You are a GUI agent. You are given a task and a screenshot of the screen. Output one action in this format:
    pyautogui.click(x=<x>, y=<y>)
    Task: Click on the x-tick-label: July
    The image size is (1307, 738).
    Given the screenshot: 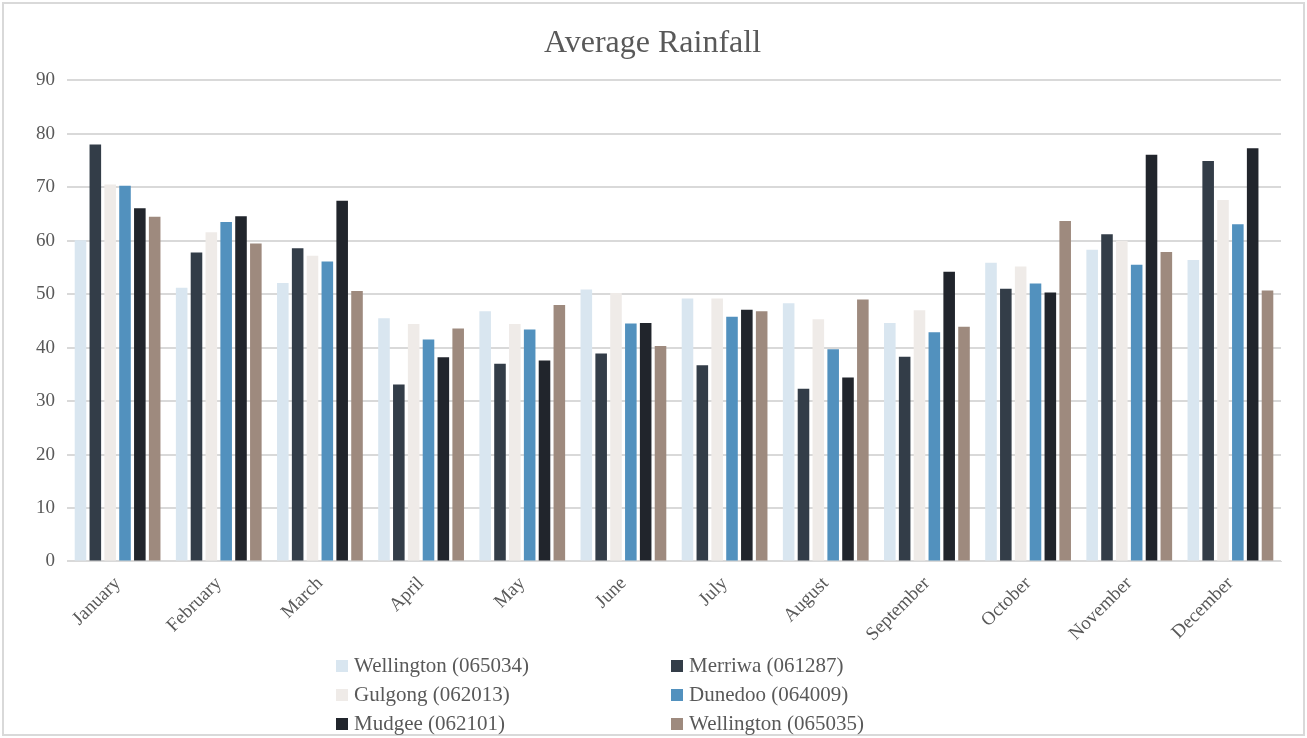 What is the action you would take?
    pyautogui.click(x=712, y=590)
    